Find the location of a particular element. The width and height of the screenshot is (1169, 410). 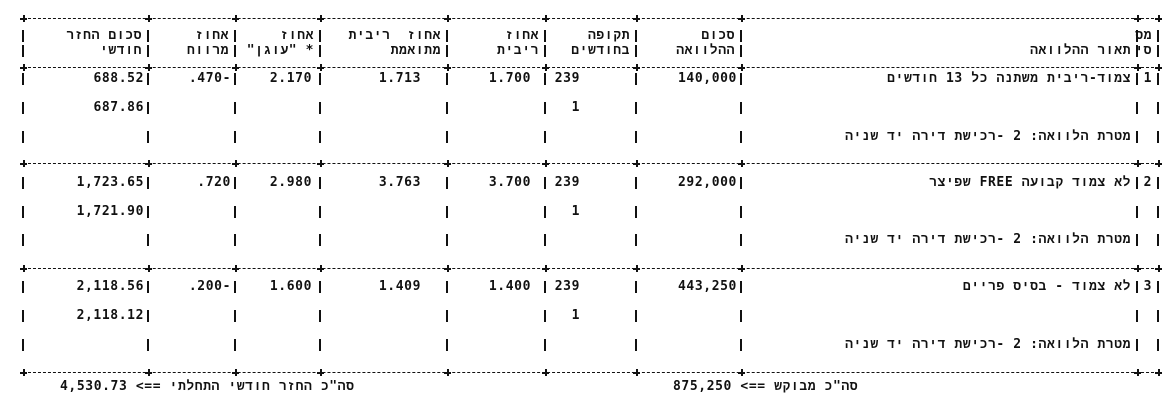

cell-margin: .720 is located at coordinates (214, 182).